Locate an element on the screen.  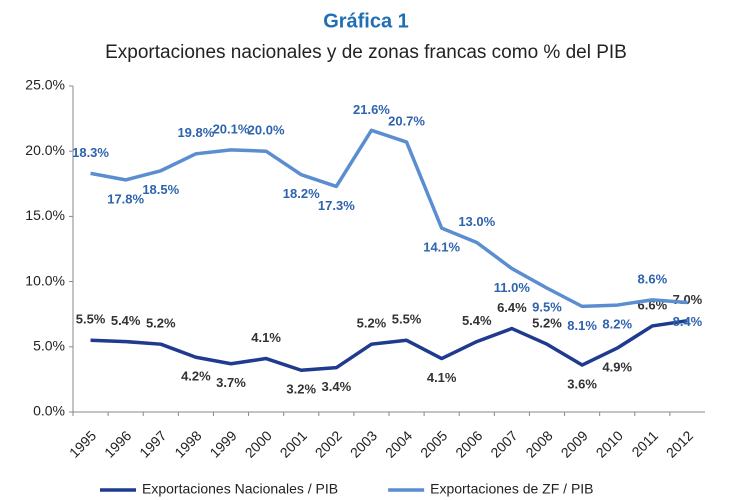
data-label: 11.0% is located at coordinates (512, 287).